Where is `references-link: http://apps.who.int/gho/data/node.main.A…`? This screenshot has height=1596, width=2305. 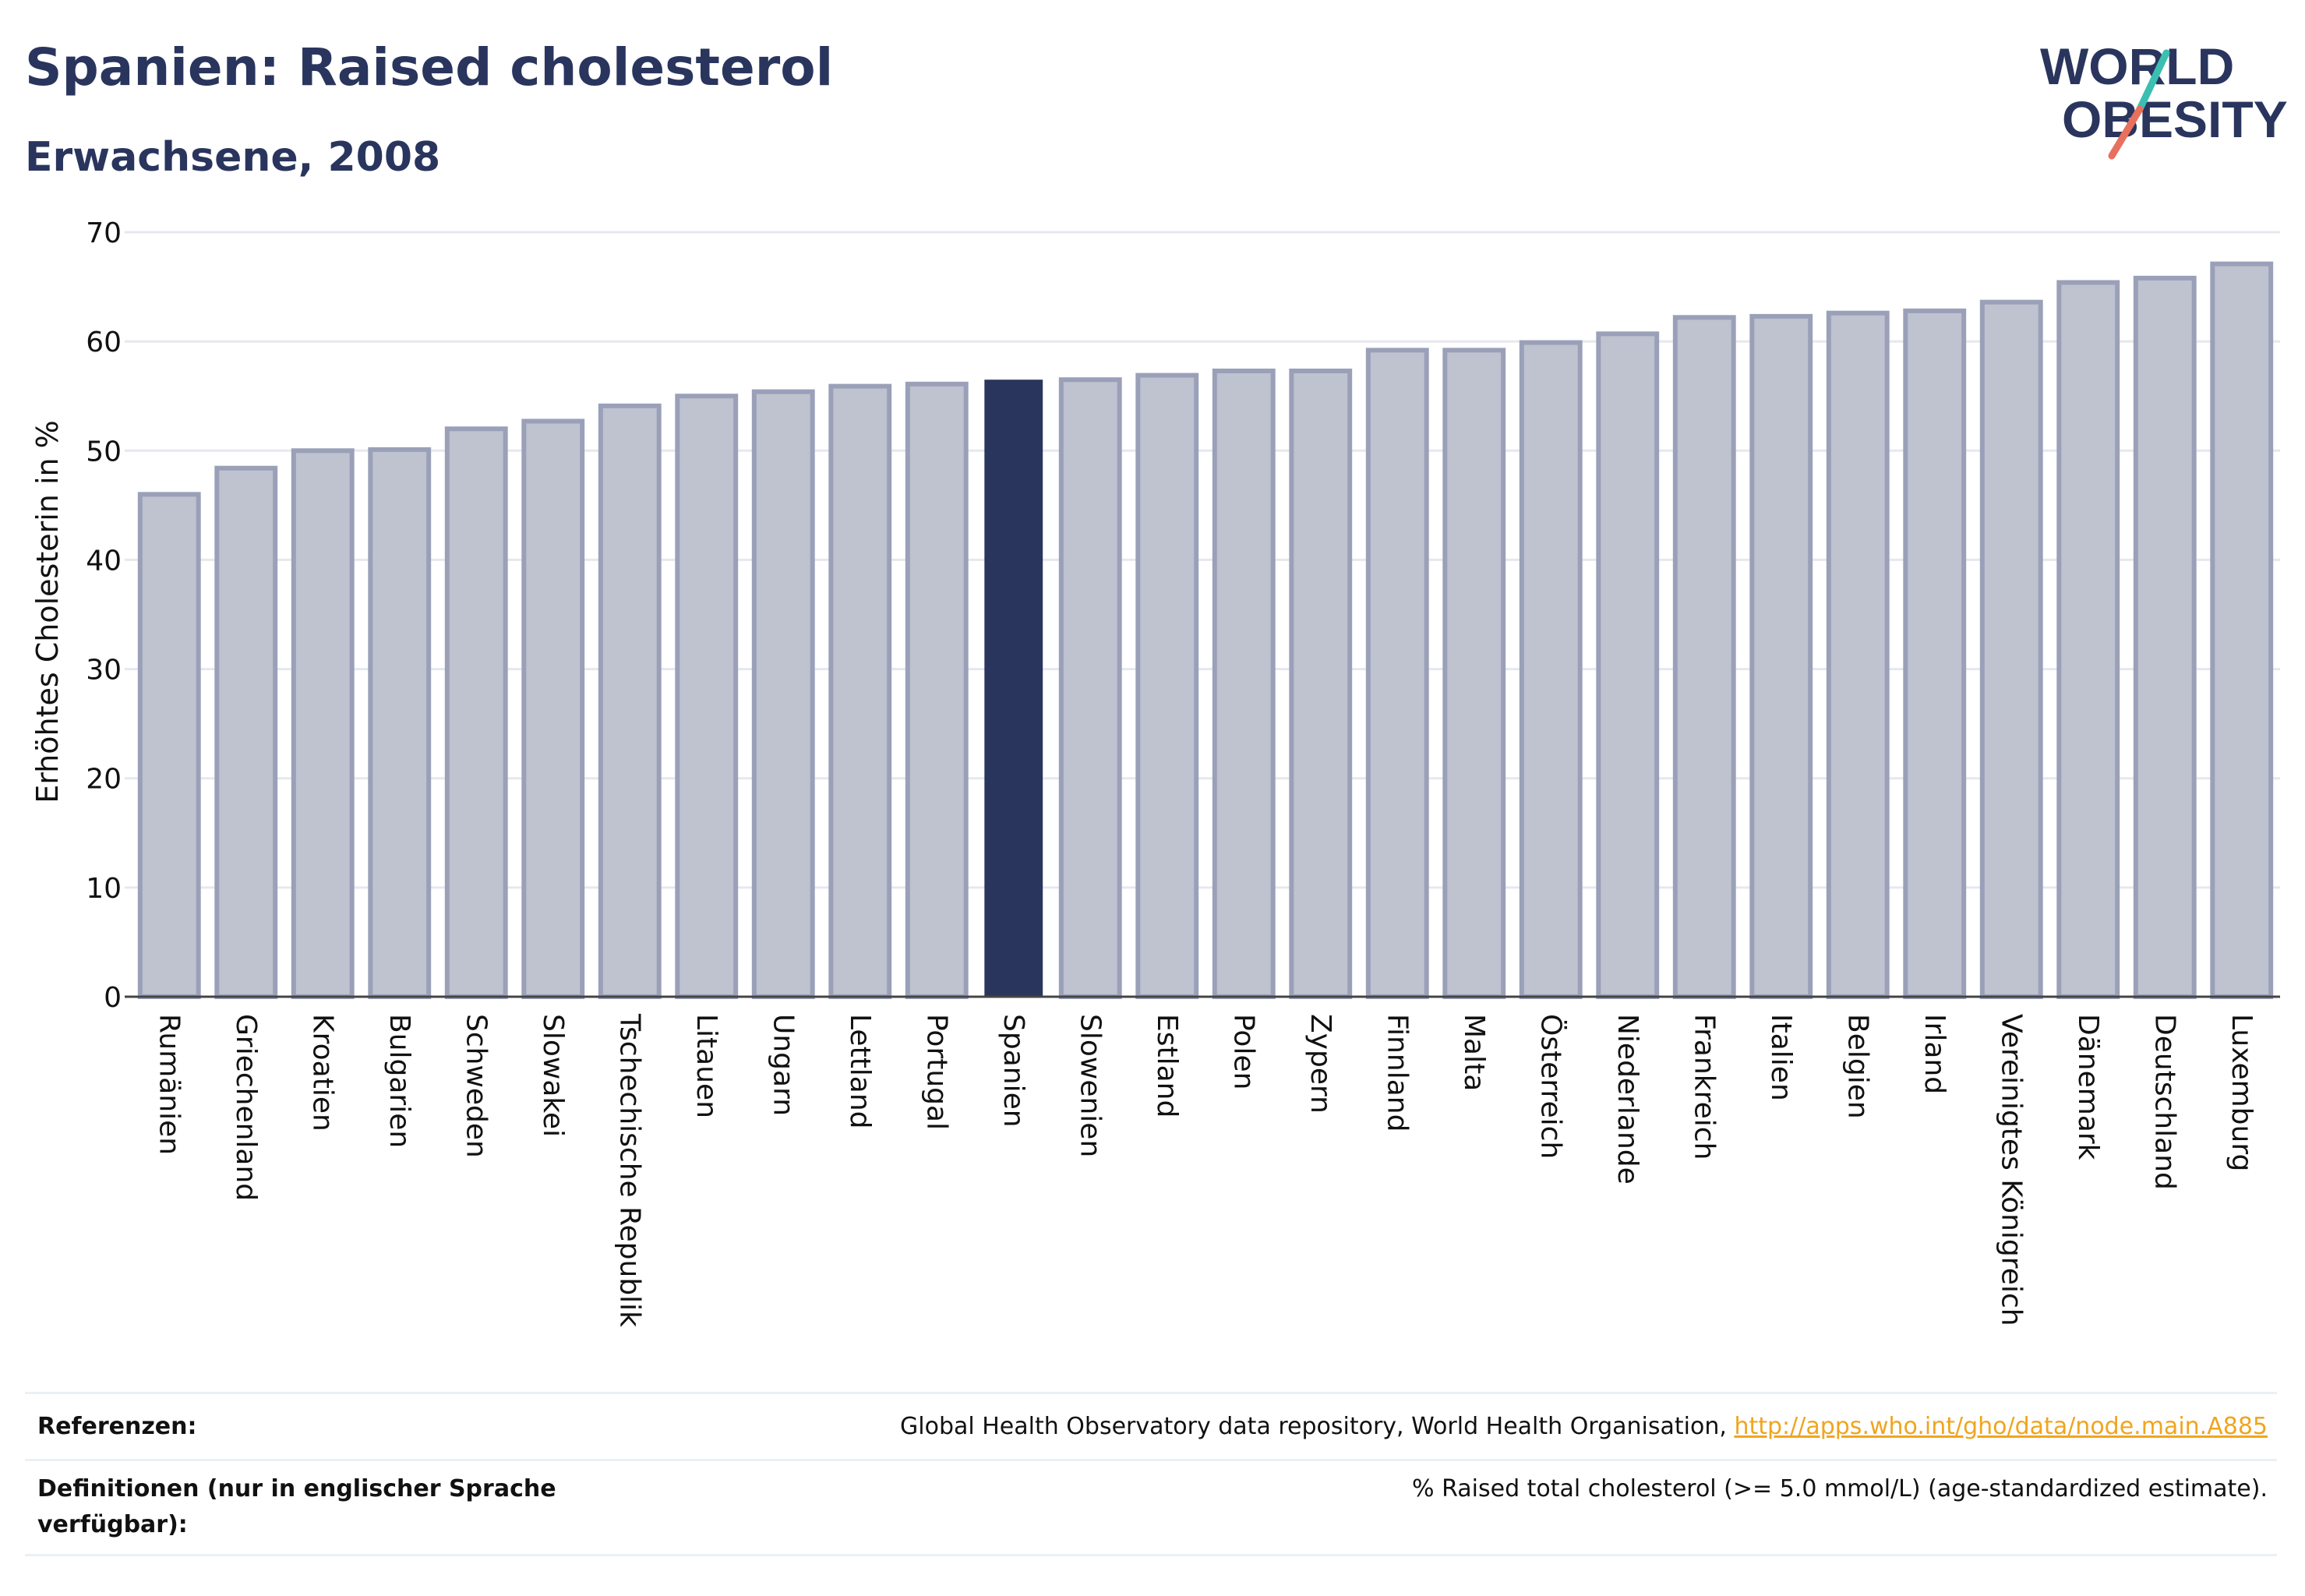 references-link: http://apps.who.int/gho/data/node.main.A… is located at coordinates (2001, 1426).